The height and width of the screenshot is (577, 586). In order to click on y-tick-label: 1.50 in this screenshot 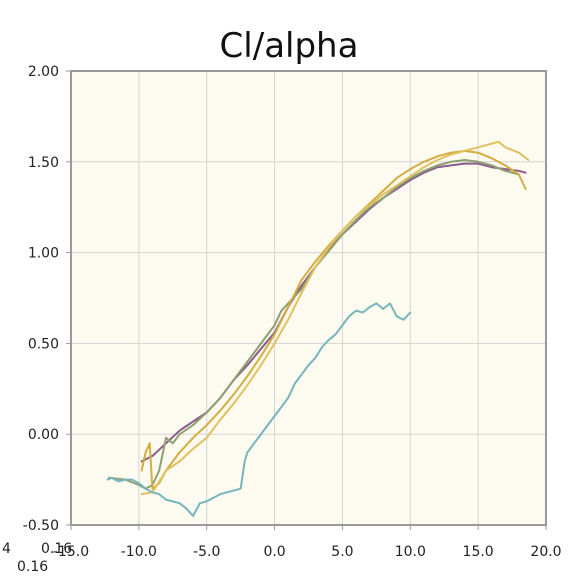, I will do `click(43, 163)`.